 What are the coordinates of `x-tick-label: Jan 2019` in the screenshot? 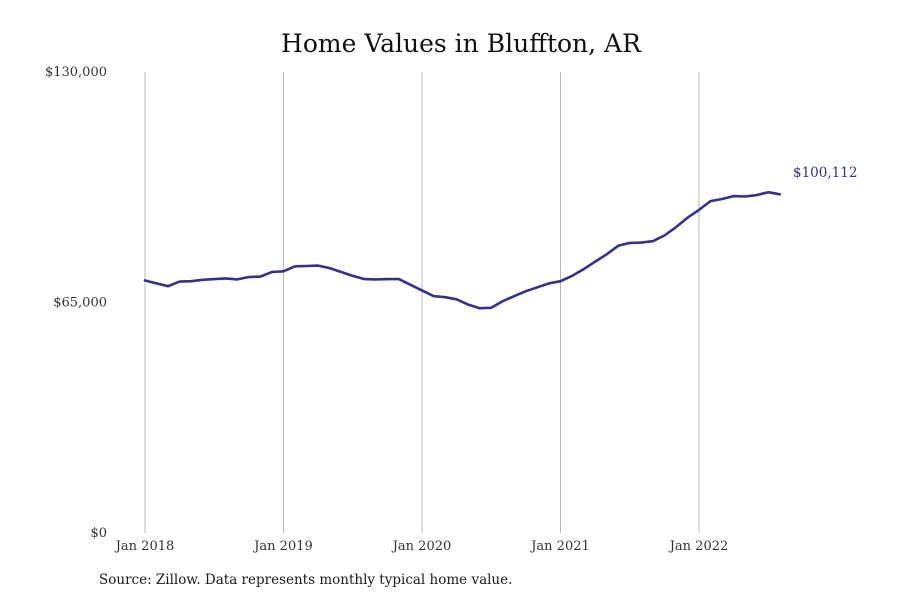 It's located at (282, 546).